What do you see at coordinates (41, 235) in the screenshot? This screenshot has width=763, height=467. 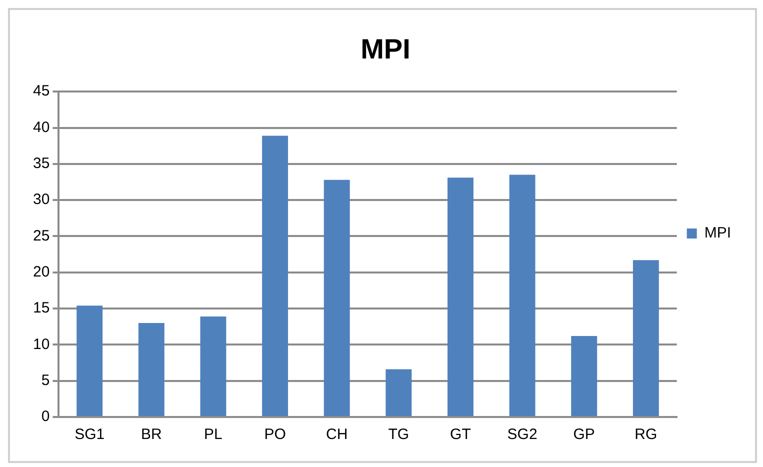 I see `y-tick-label: 25` at bounding box center [41, 235].